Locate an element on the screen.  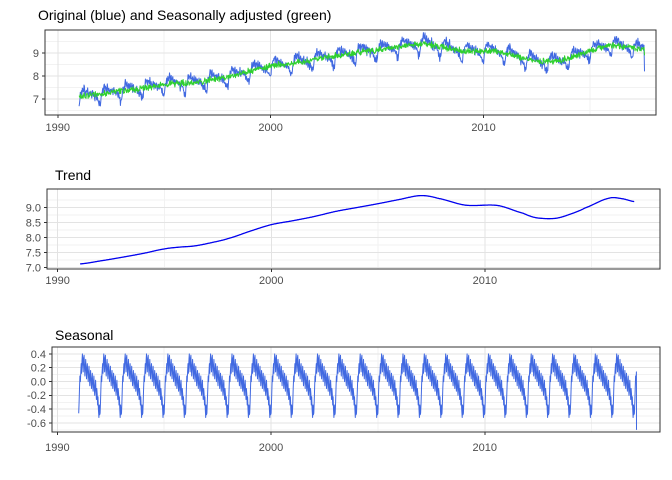
y-axis-tick-label: -0.6 is located at coordinates (36, 424).